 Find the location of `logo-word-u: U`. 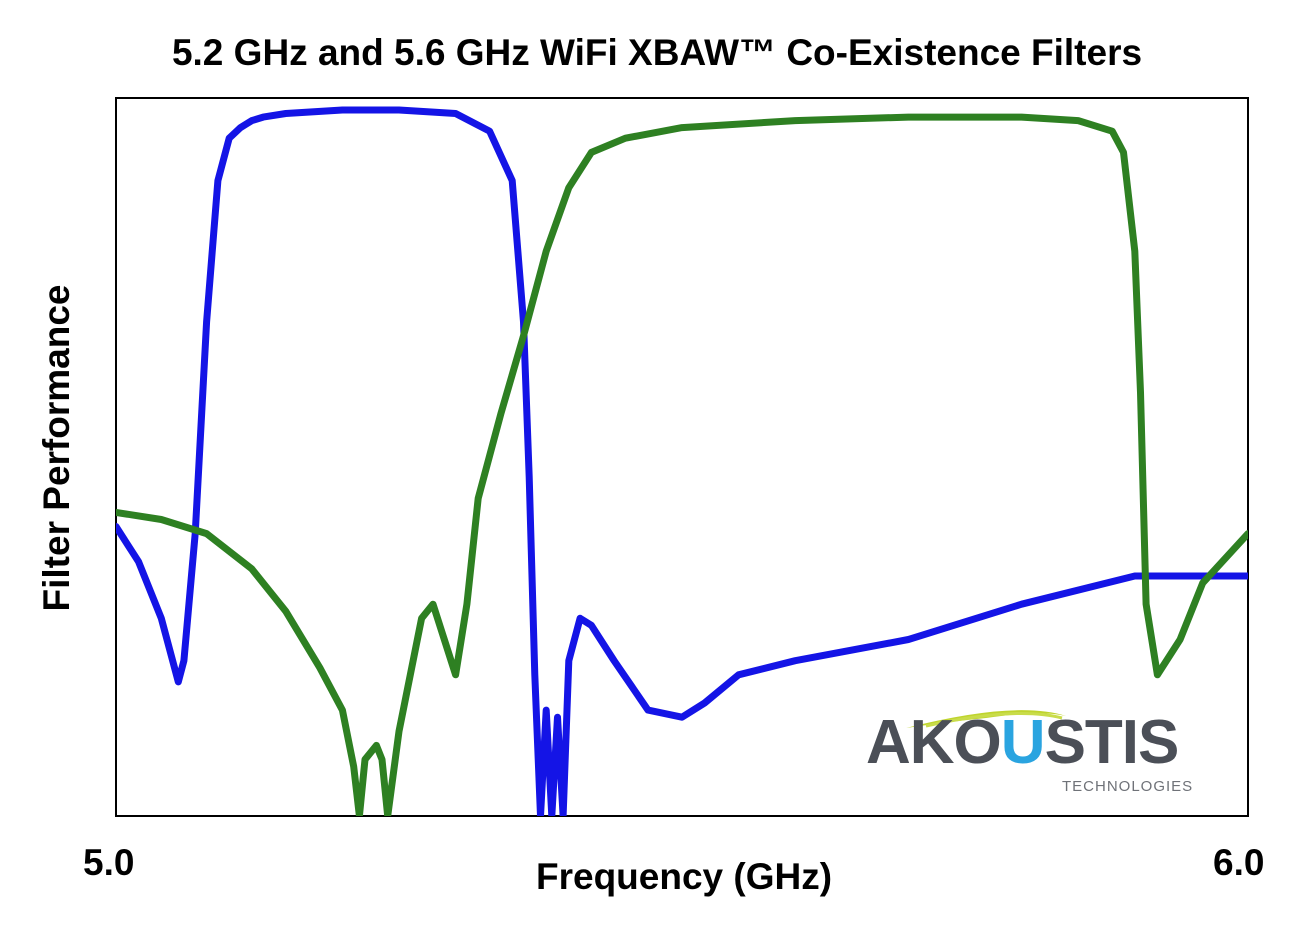

logo-word-u: U is located at coordinates (1023, 742).